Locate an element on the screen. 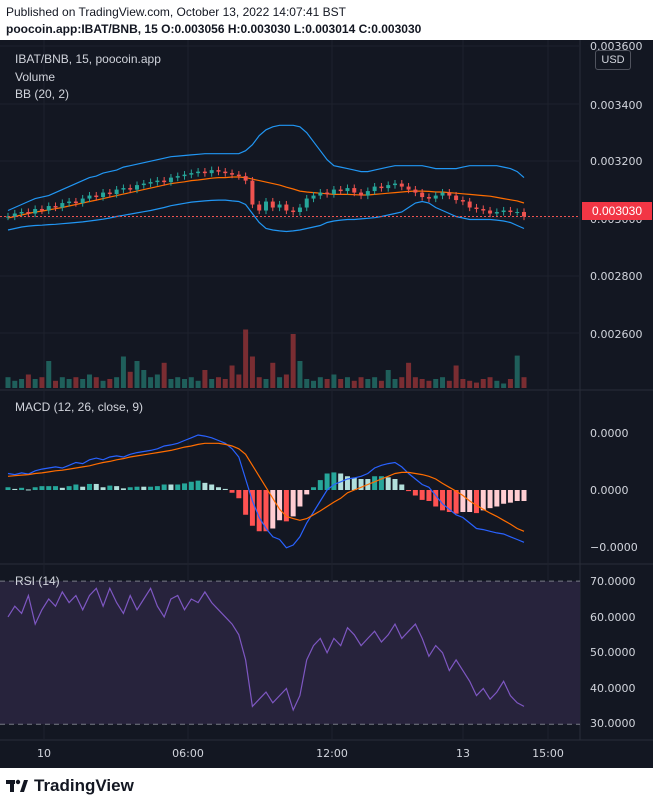 This screenshot has width=653, height=804. rsi-legend: RSI (14) is located at coordinates (37, 581).